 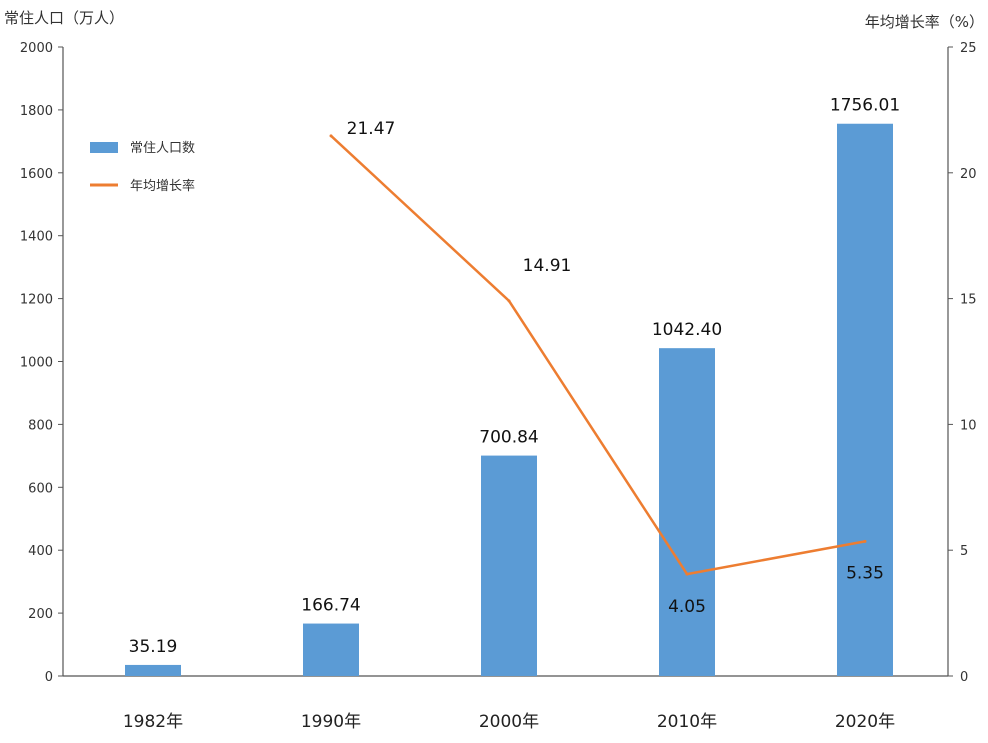 What do you see at coordinates (36, 237) in the screenshot?
I see `y-tick-label: 1400` at bounding box center [36, 237].